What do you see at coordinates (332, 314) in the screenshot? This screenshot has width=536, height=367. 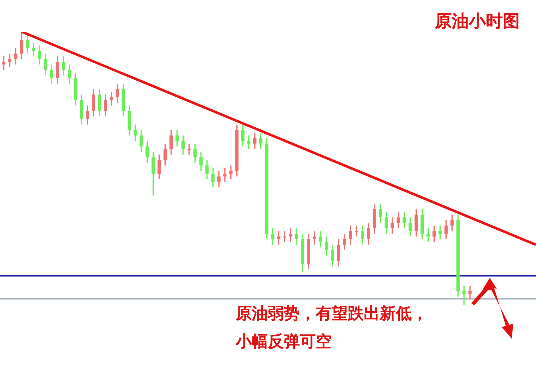 I see `annotation: 原油弱势，有望跌出新低，` at bounding box center [332, 314].